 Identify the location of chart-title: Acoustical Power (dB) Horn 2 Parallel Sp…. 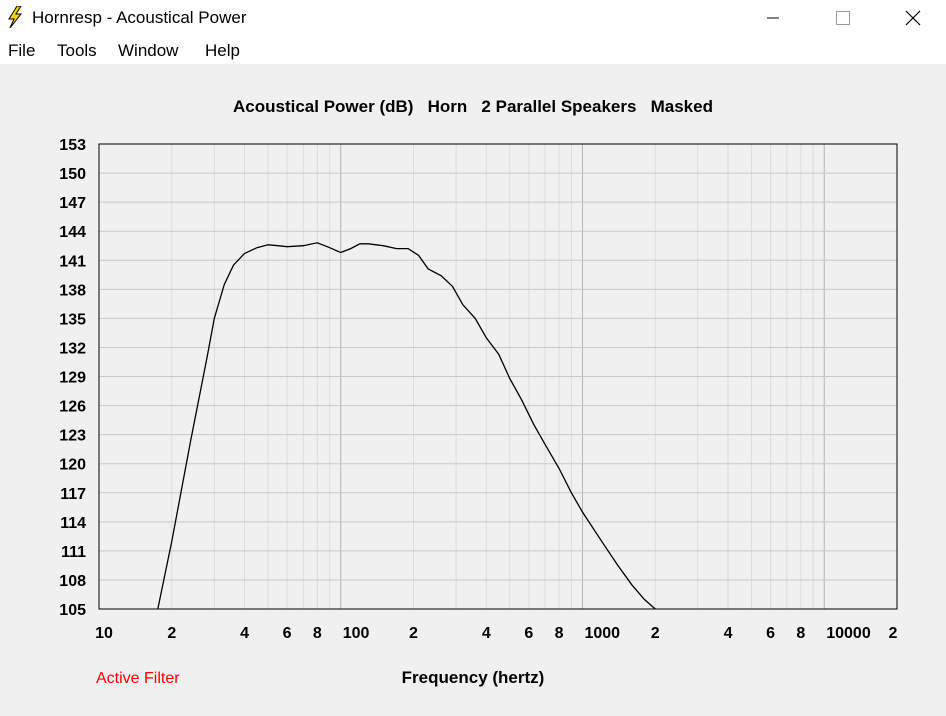
(473, 106).